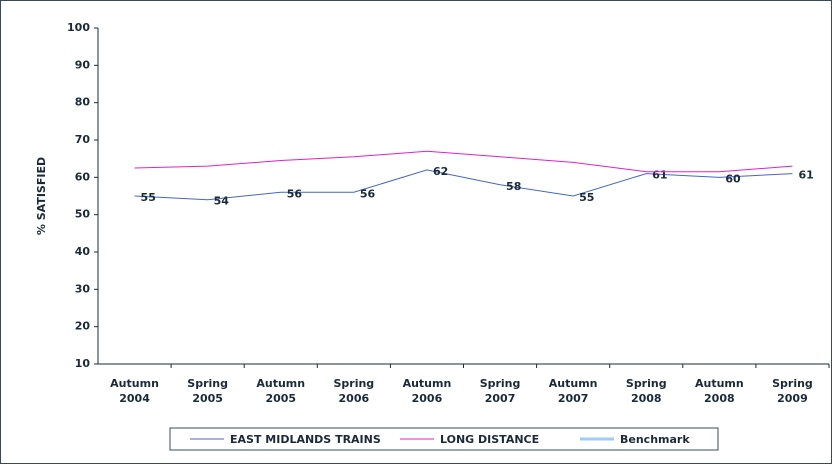 This screenshot has height=464, width=832. I want to click on y-tick-label: 60, so click(83, 176).